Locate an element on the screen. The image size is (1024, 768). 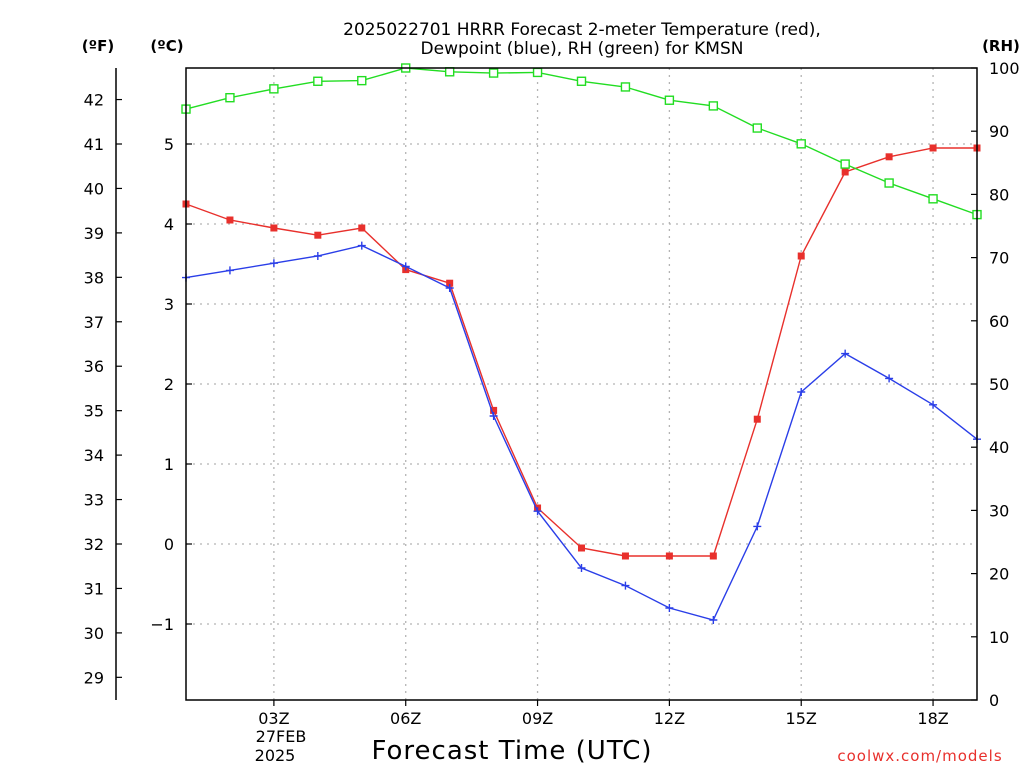
celsius-tick-label: 2 is located at coordinates (169, 384).